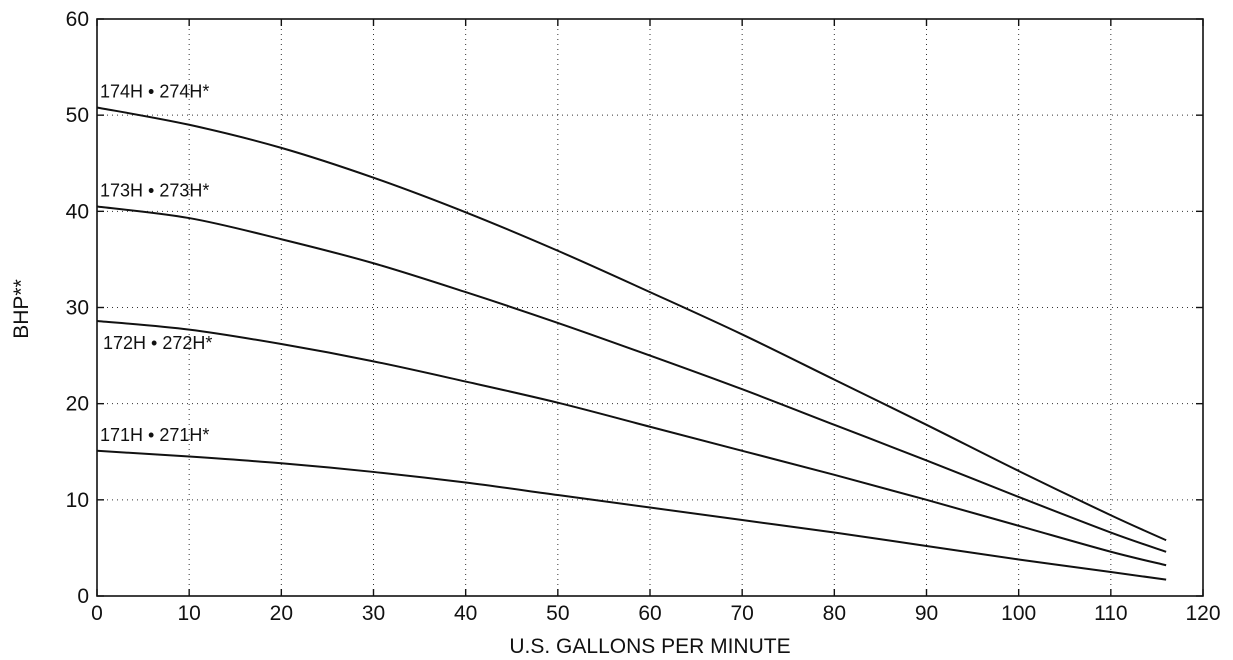 This screenshot has width=1233, height=660. What do you see at coordinates (926, 613) in the screenshot?
I see `x-tick-label: 90` at bounding box center [926, 613].